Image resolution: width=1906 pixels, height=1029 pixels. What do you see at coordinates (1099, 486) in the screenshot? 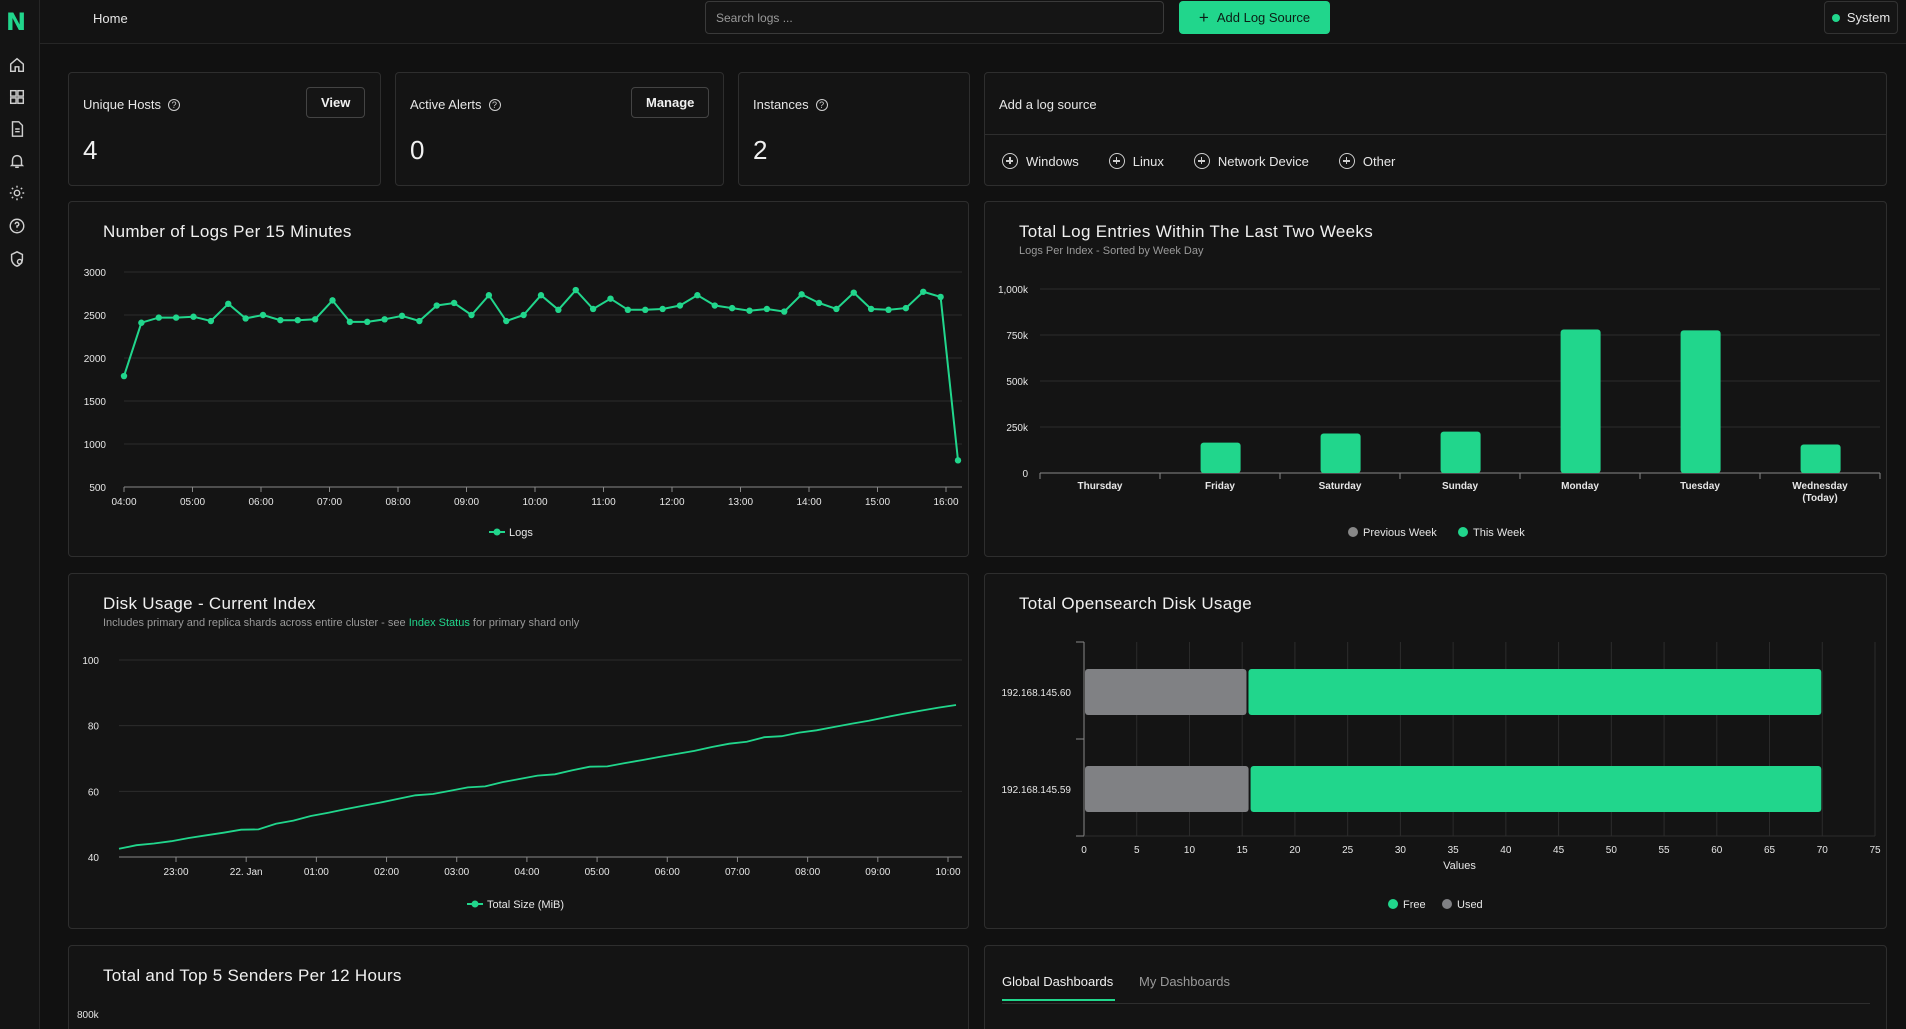
I see `x-tick-label: Thursday` at bounding box center [1099, 486].